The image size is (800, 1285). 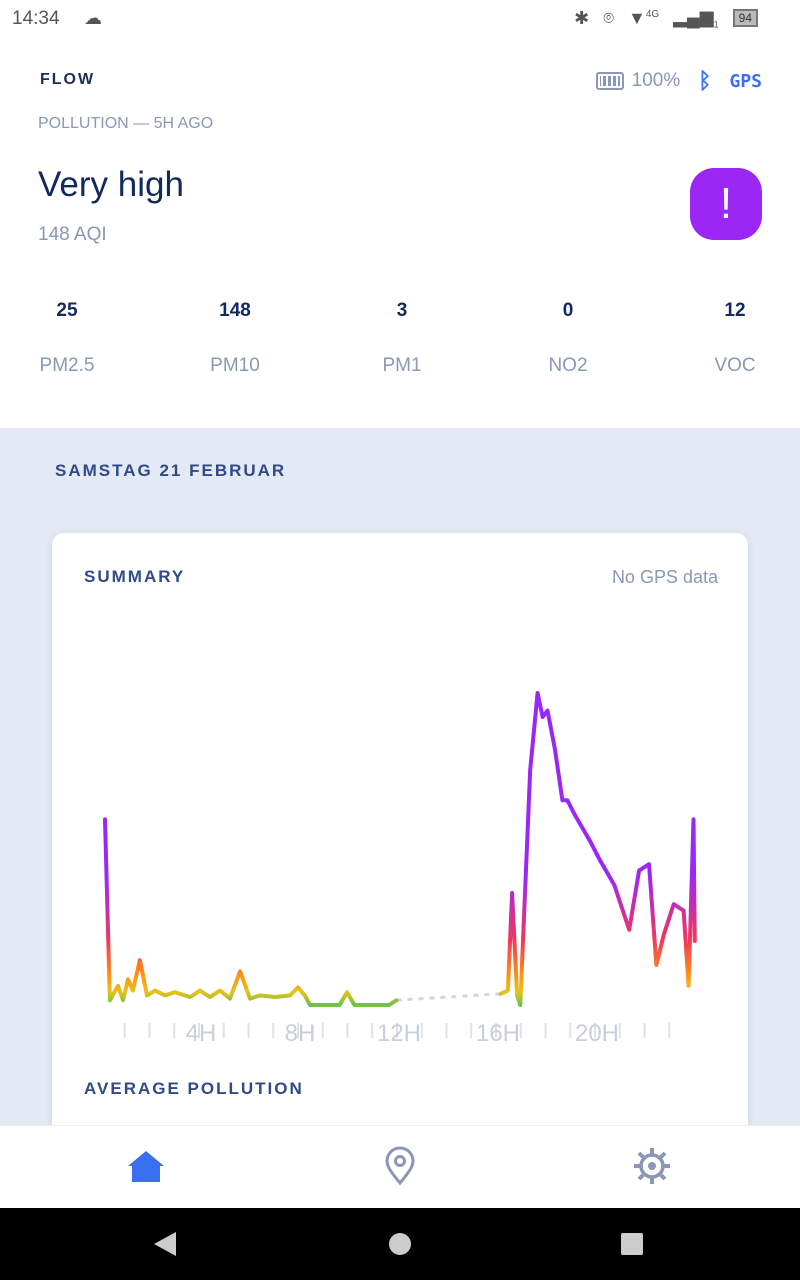 I want to click on metric-pm1: 3 PM1, so click(x=402, y=338).